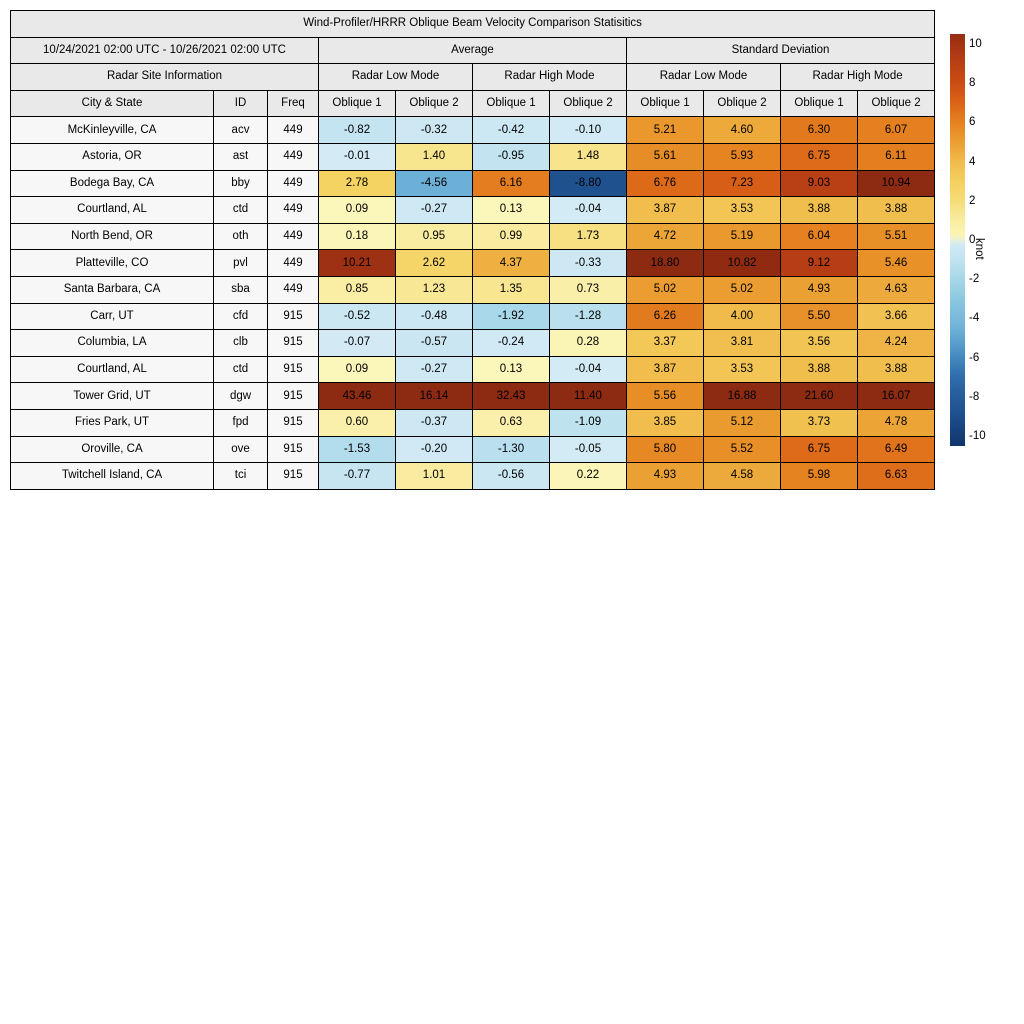  I want to click on value-cell: -4.56, so click(434, 183).